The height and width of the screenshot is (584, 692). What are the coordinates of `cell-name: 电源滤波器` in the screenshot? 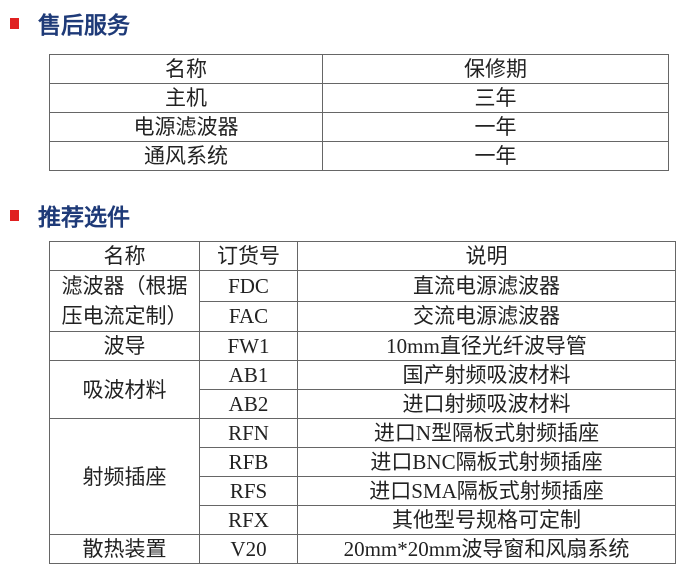 It's located at (186, 127).